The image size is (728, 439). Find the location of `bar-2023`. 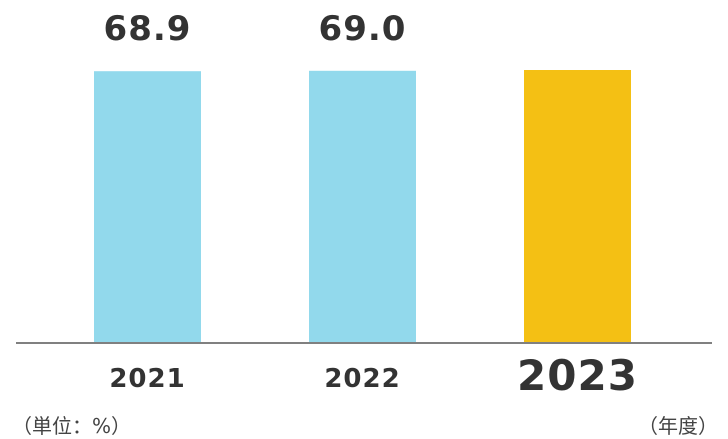

bar-2023 is located at coordinates (577, 206).